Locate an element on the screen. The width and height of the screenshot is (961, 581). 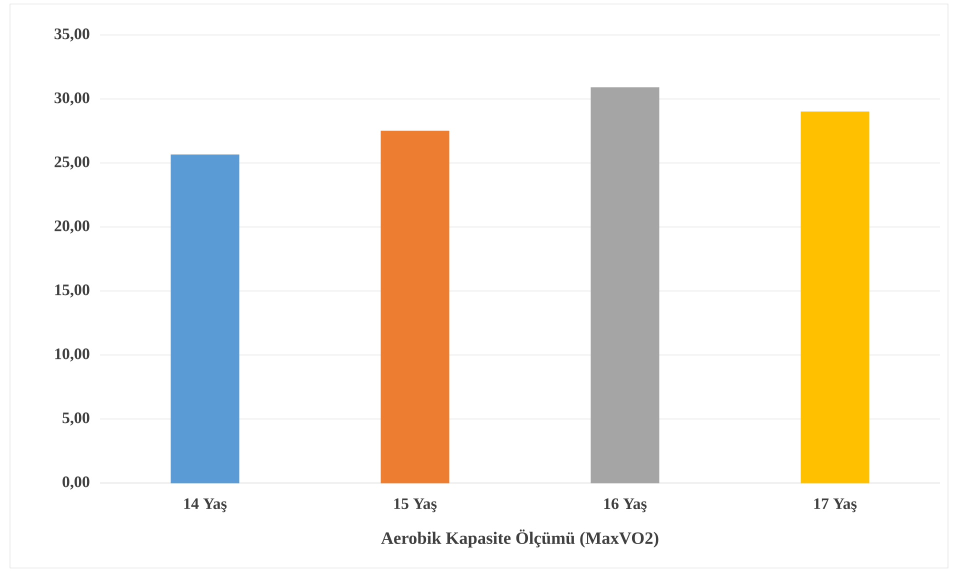
y-tick-label: 20,00 is located at coordinates (72, 227).